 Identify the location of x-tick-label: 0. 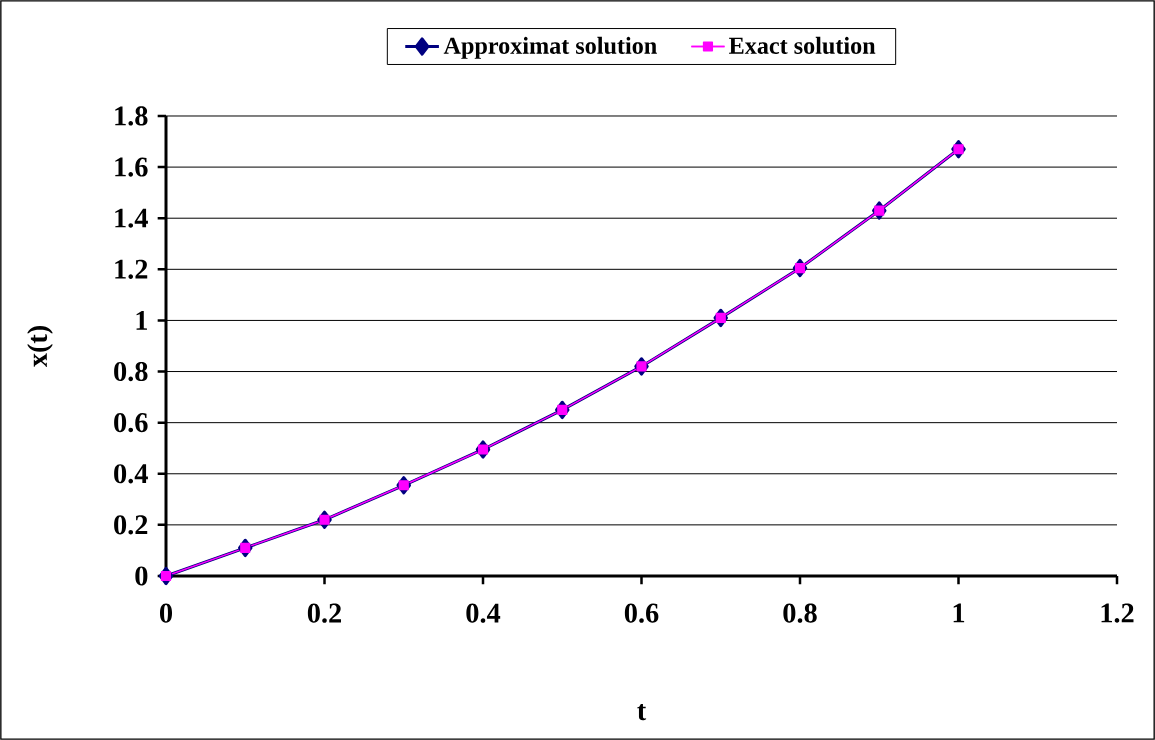
(166, 613).